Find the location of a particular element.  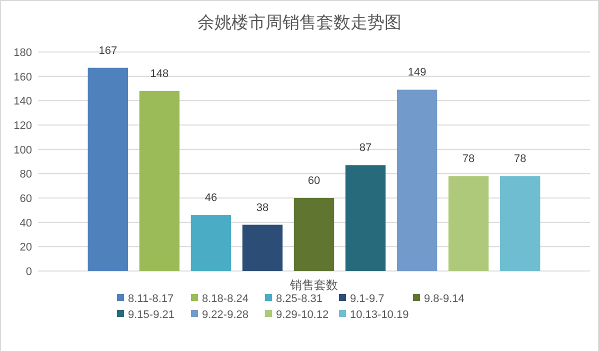

legend-label: 9.1-9.7 is located at coordinates (367, 299).